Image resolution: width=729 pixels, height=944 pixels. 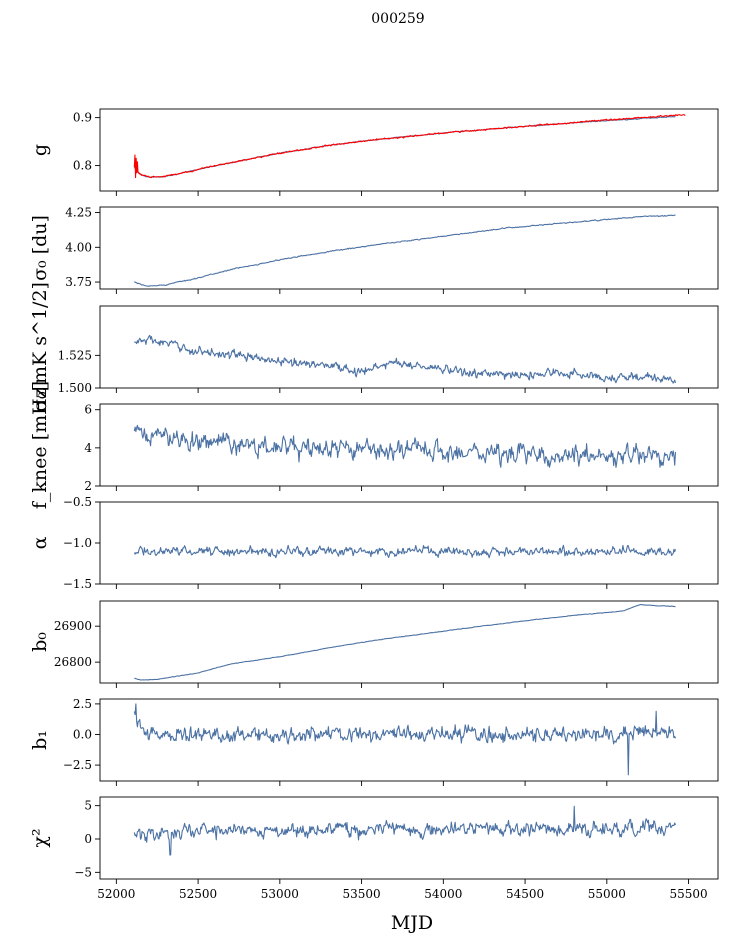 I want to click on overlay-line-g, so click(x=409, y=146).